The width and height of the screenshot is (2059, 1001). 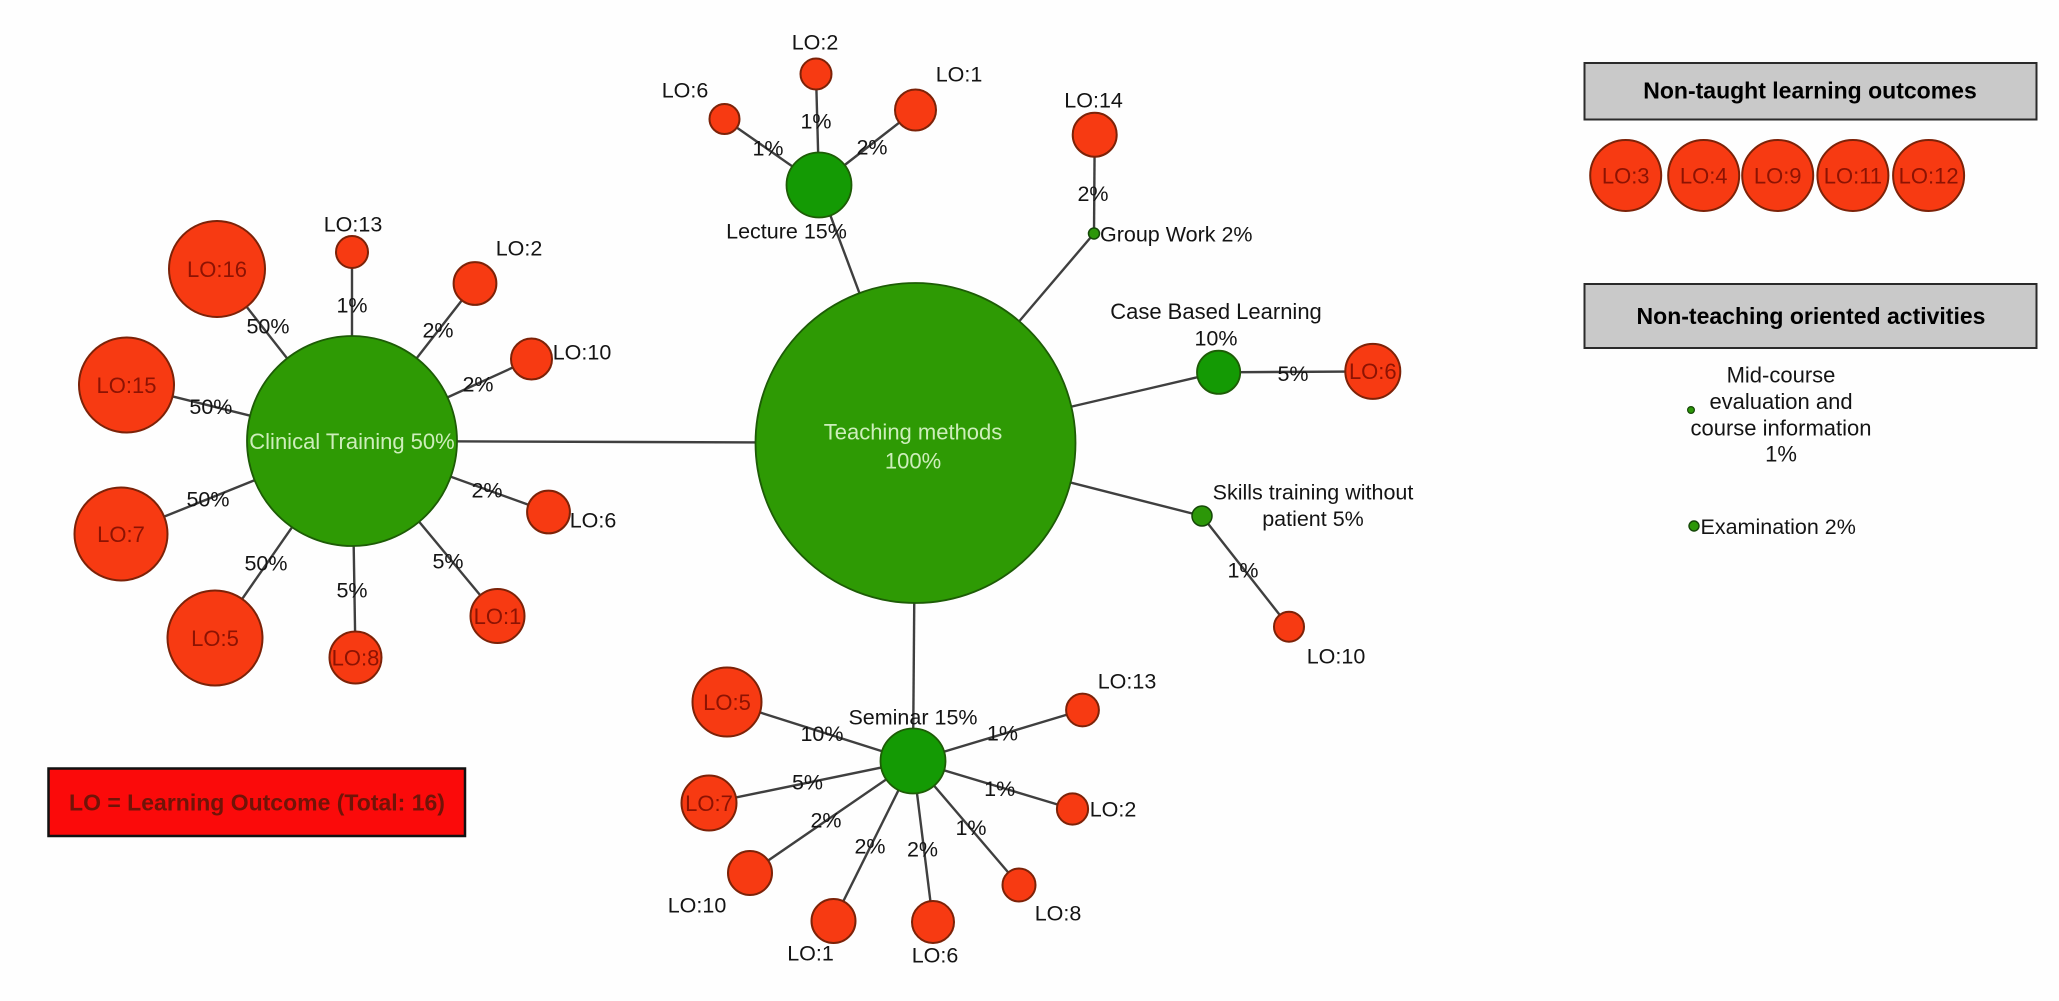 I want to click on svg-text: Case Based Learning, so click(x=1216, y=311).